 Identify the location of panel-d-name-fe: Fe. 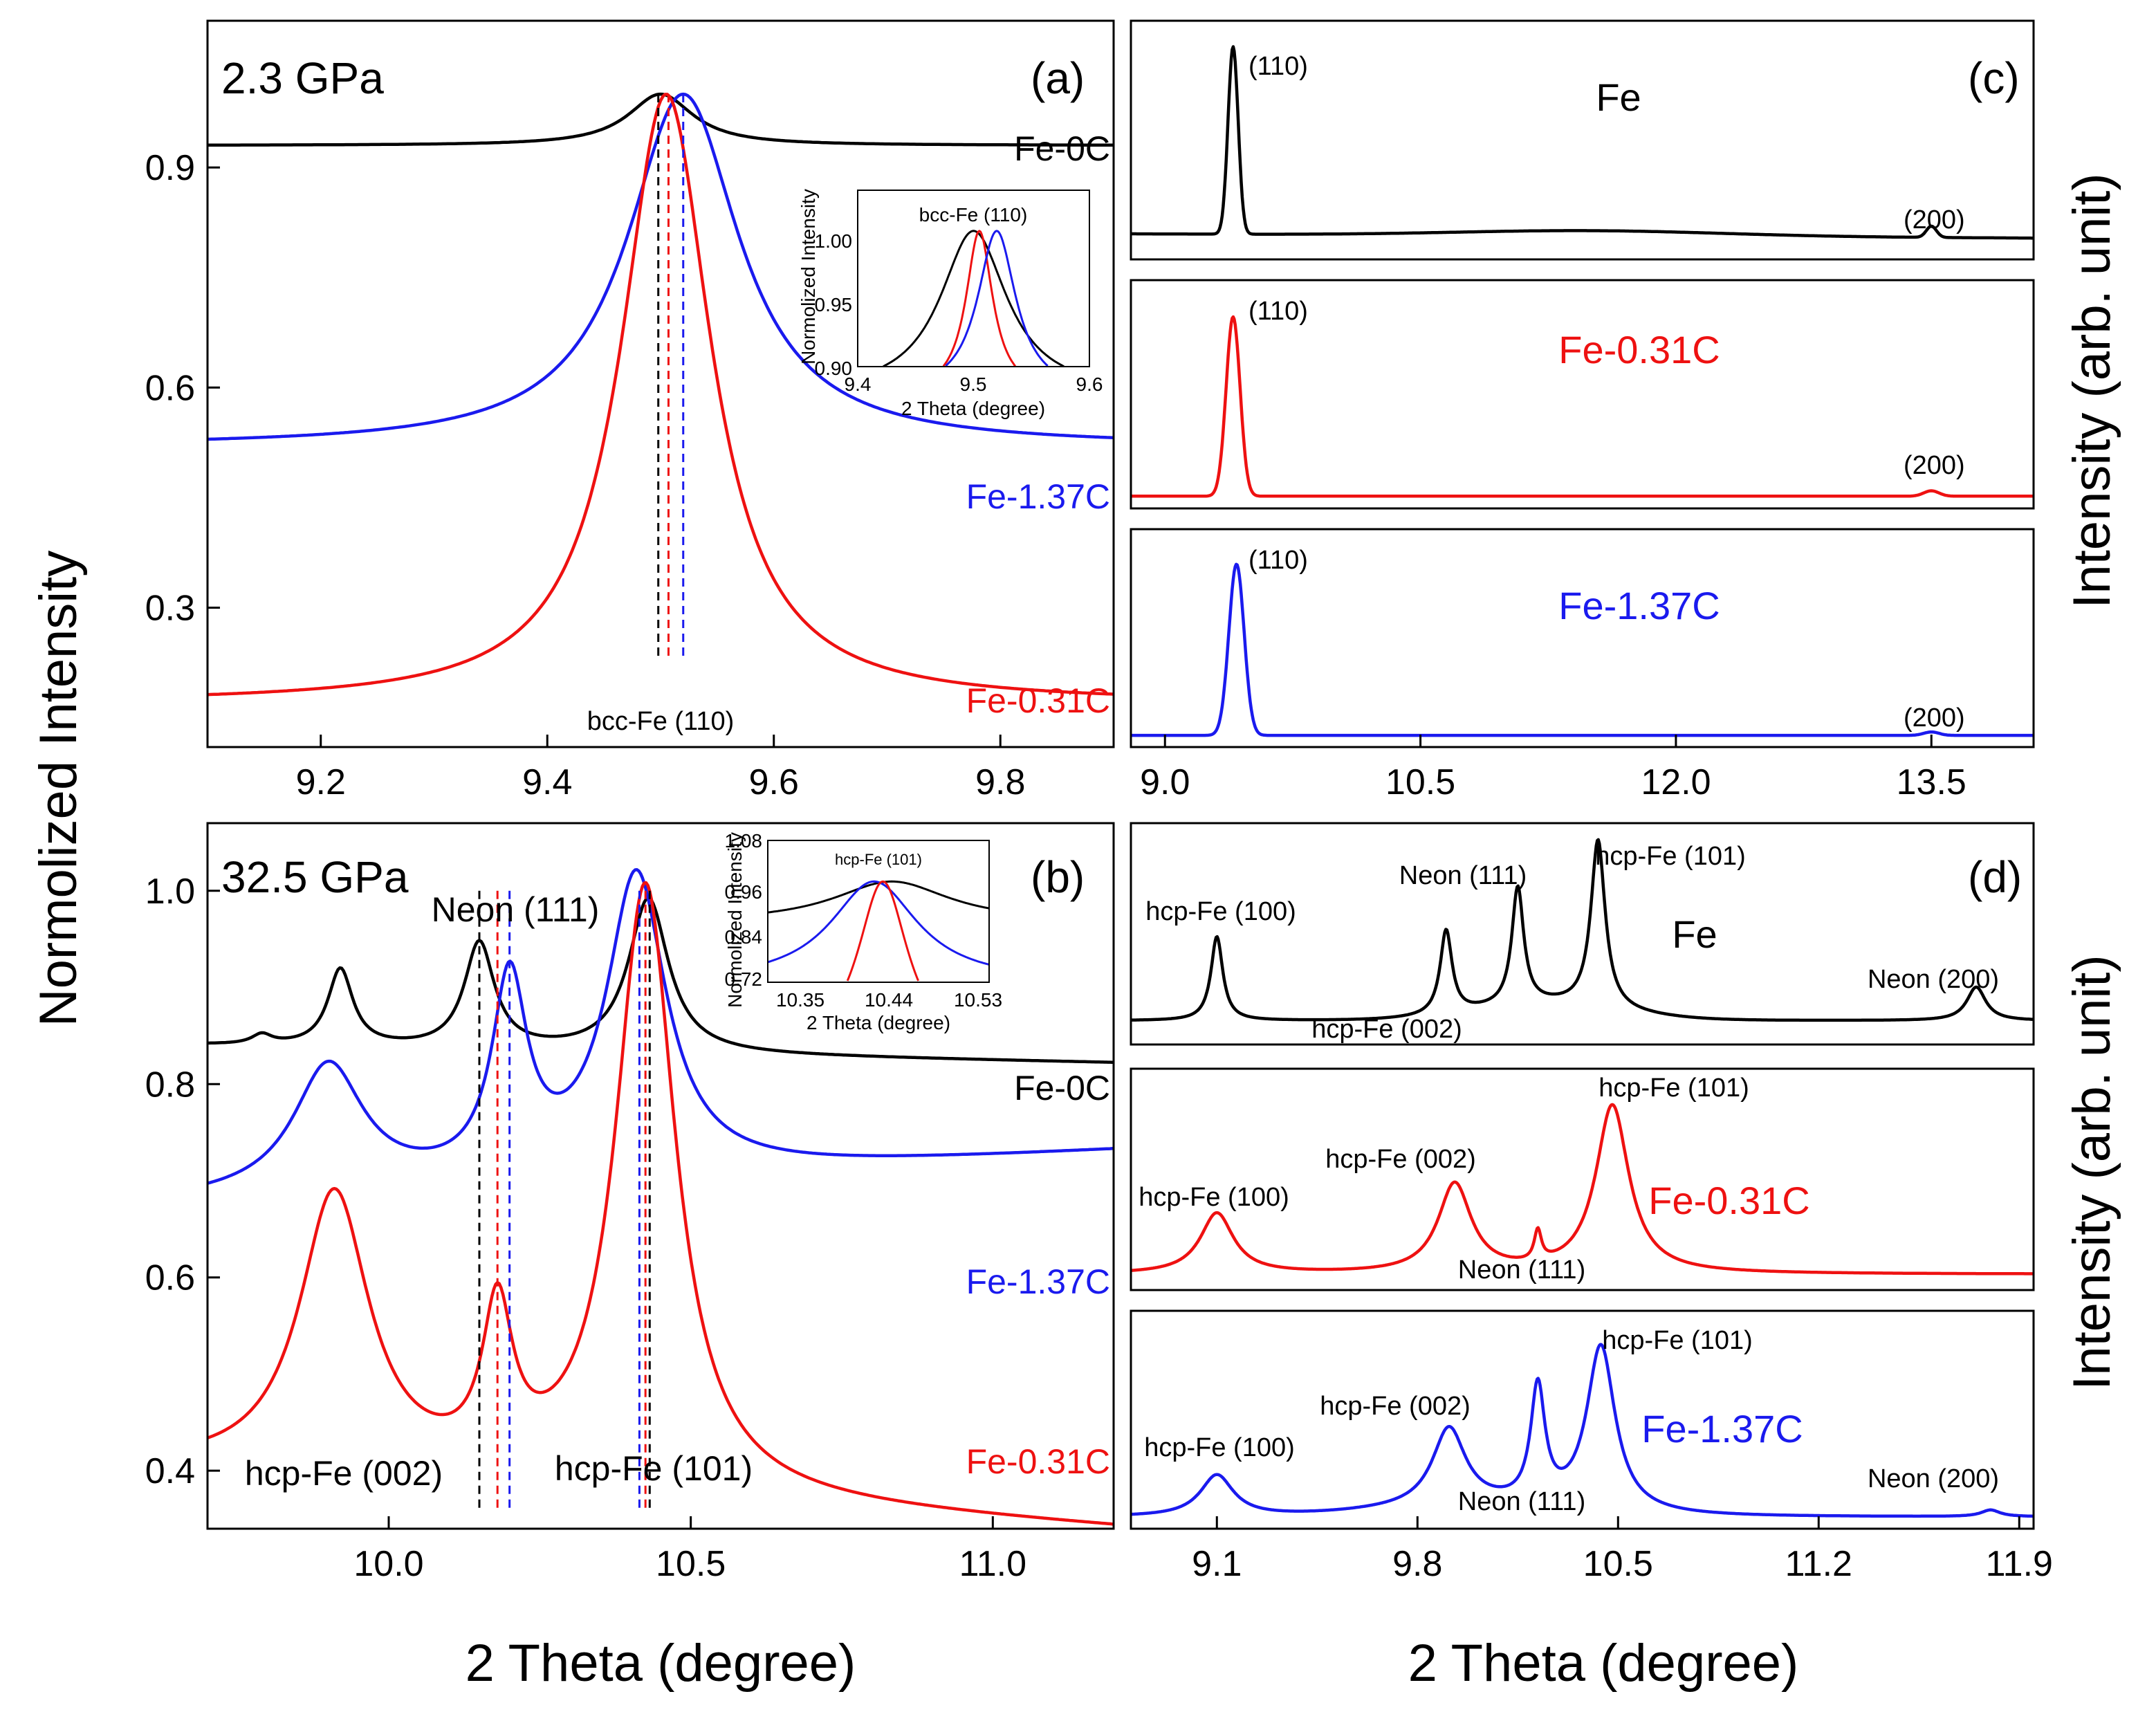
(1694, 934).